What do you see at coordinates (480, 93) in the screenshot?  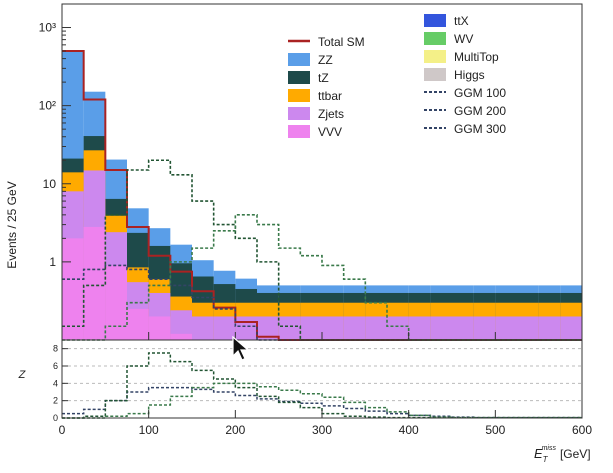 I see `legend-label: GGM 100` at bounding box center [480, 93].